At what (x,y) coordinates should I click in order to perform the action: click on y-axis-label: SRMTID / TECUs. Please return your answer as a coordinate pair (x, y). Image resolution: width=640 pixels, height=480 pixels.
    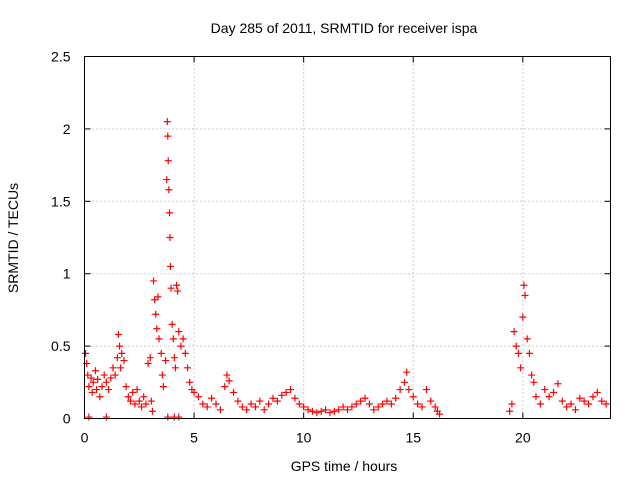
    Looking at the image, I should click on (13, 238).